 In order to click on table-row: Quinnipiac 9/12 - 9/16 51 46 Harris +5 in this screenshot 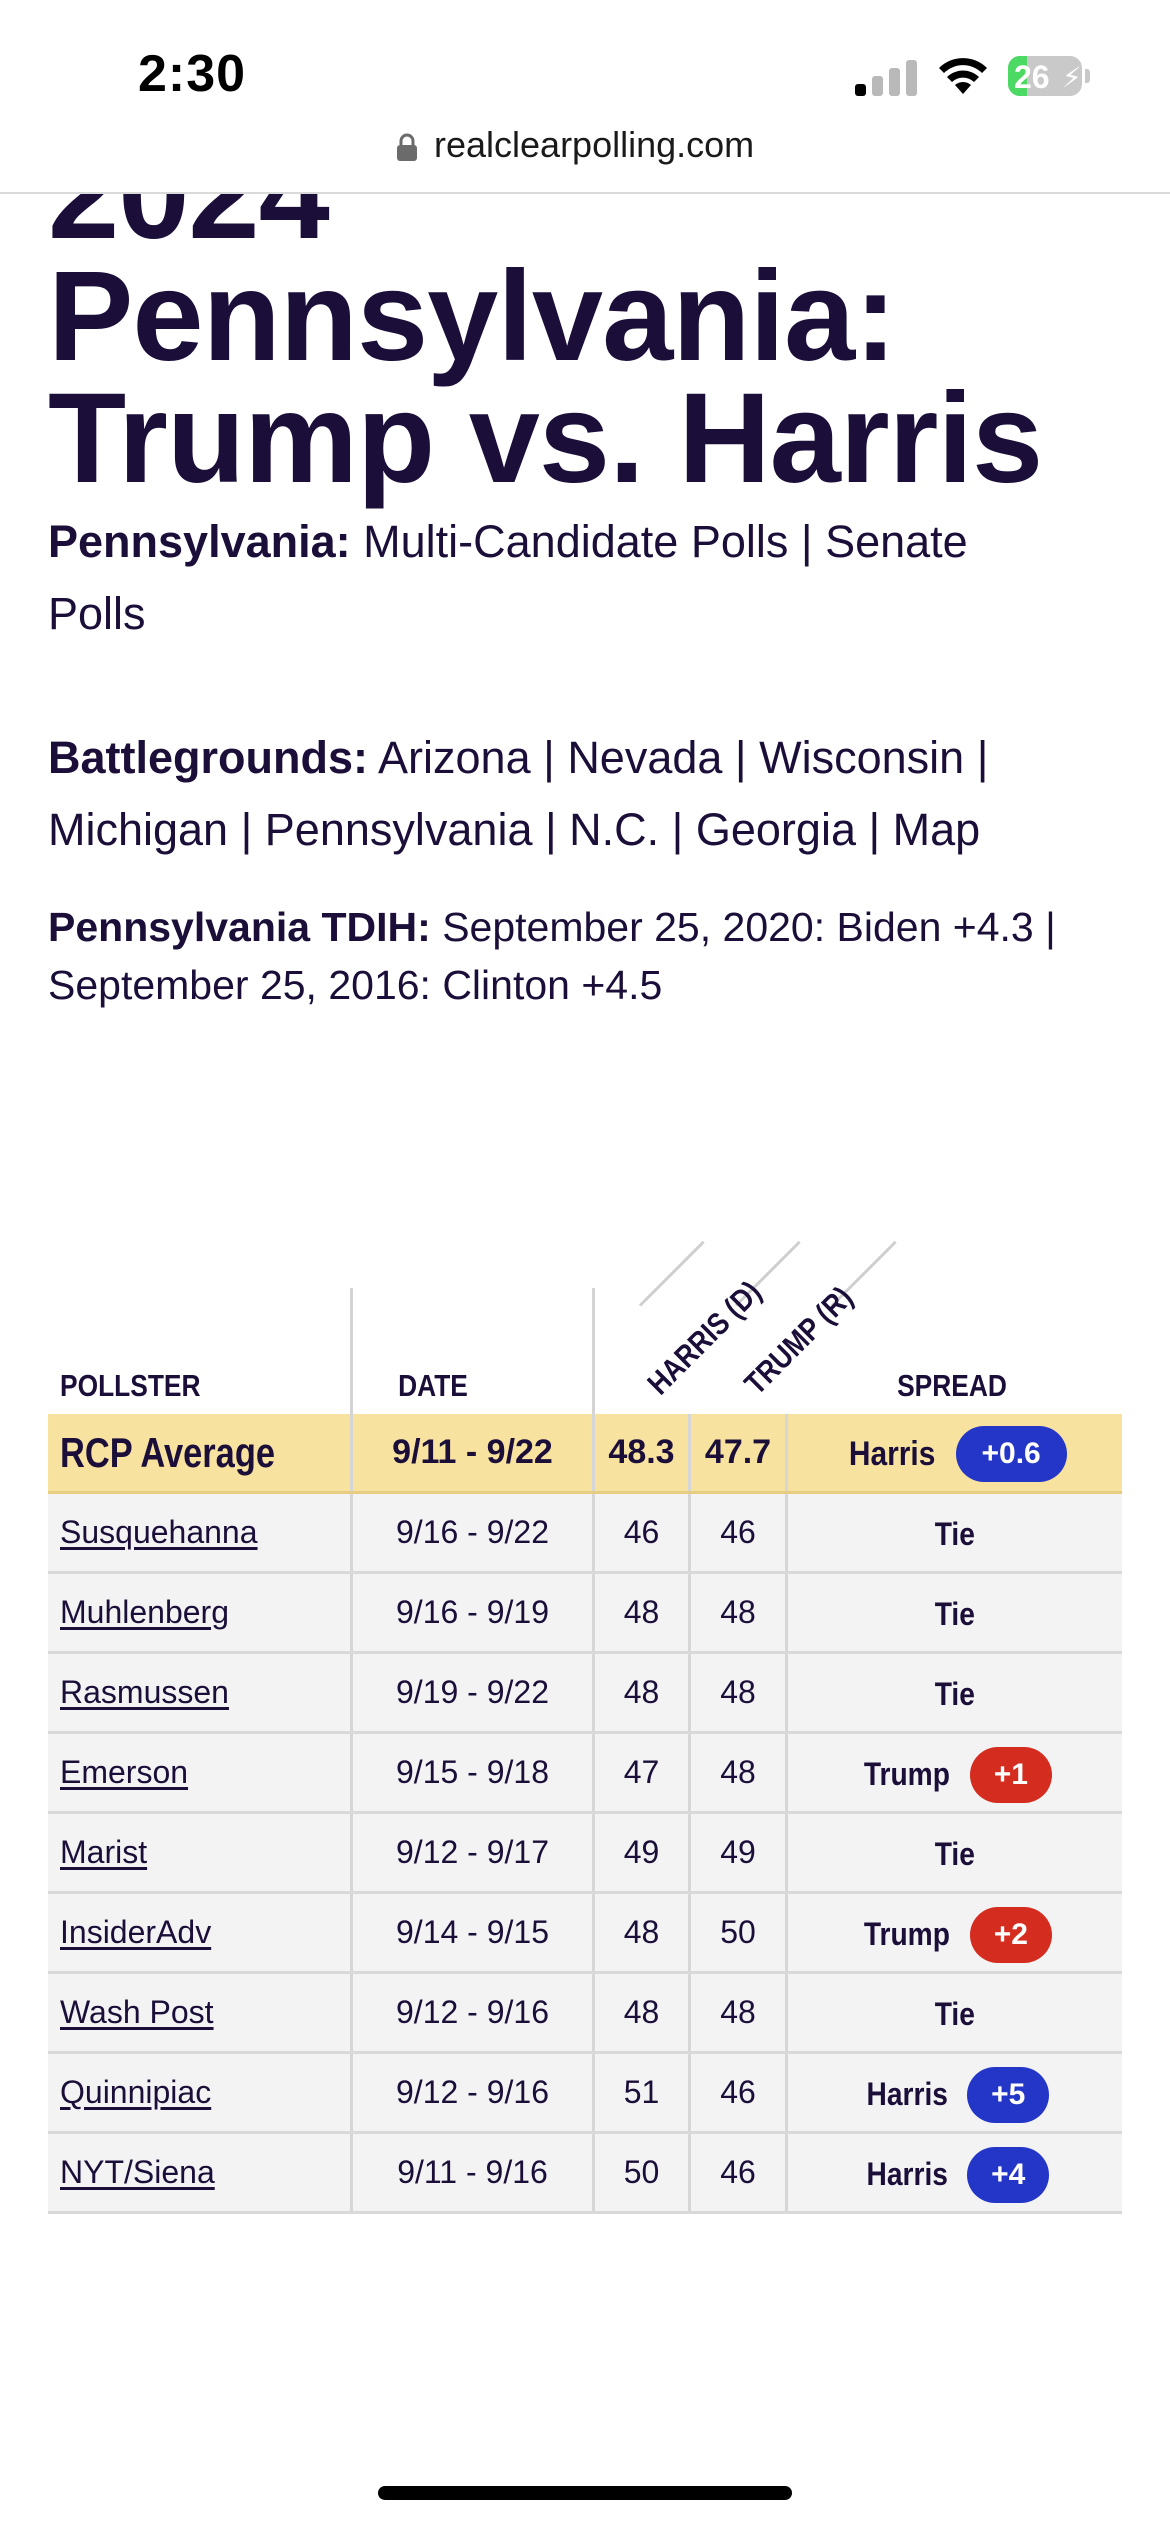, I will do `click(585, 2094)`.